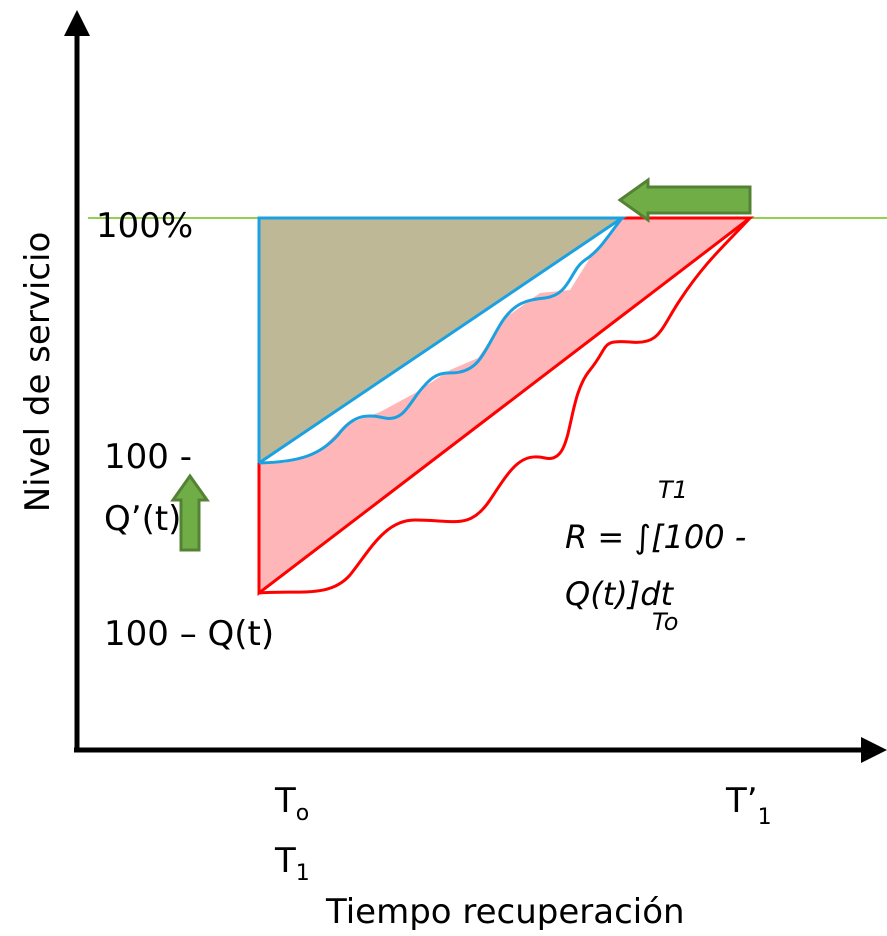 Image resolution: width=887 pixels, height=936 pixels. What do you see at coordinates (189, 634) in the screenshot?
I see `level-label-q: 100 – Q(t)` at bounding box center [189, 634].